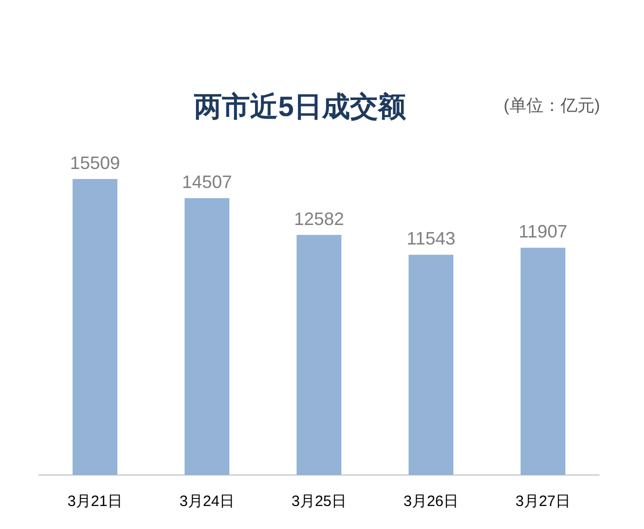 The image size is (644, 529). What do you see at coordinates (95, 501) in the screenshot?
I see `x-tick-label: 3月21日` at bounding box center [95, 501].